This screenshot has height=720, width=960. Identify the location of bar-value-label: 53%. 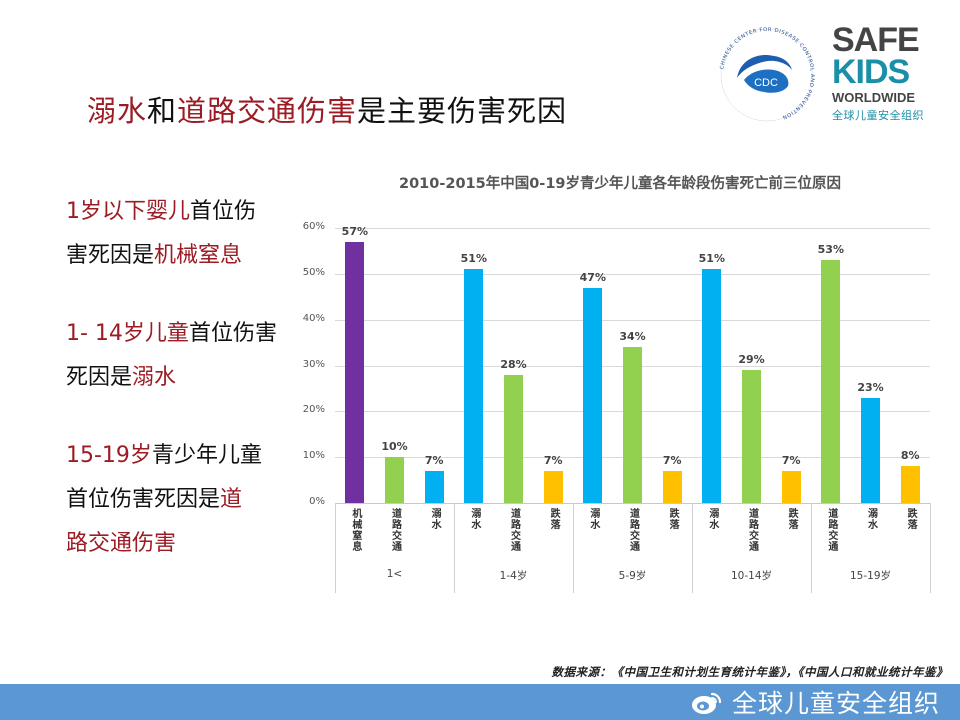
(830, 250).